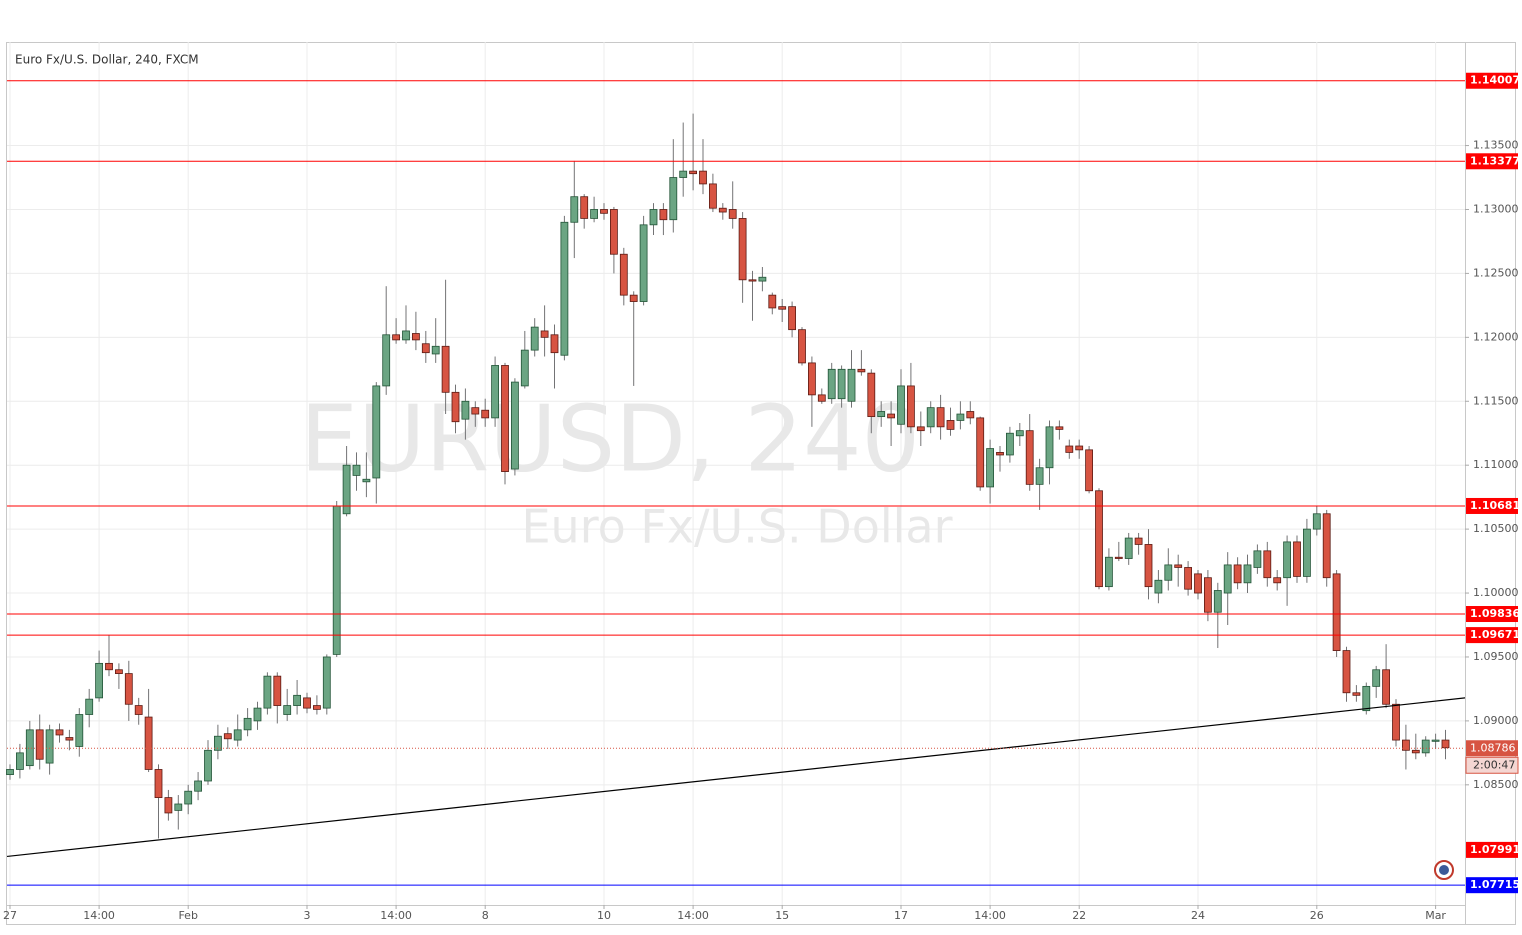 The image size is (1522, 935). What do you see at coordinates (1317, 915) in the screenshot?
I see `x-tick-label: 26` at bounding box center [1317, 915].